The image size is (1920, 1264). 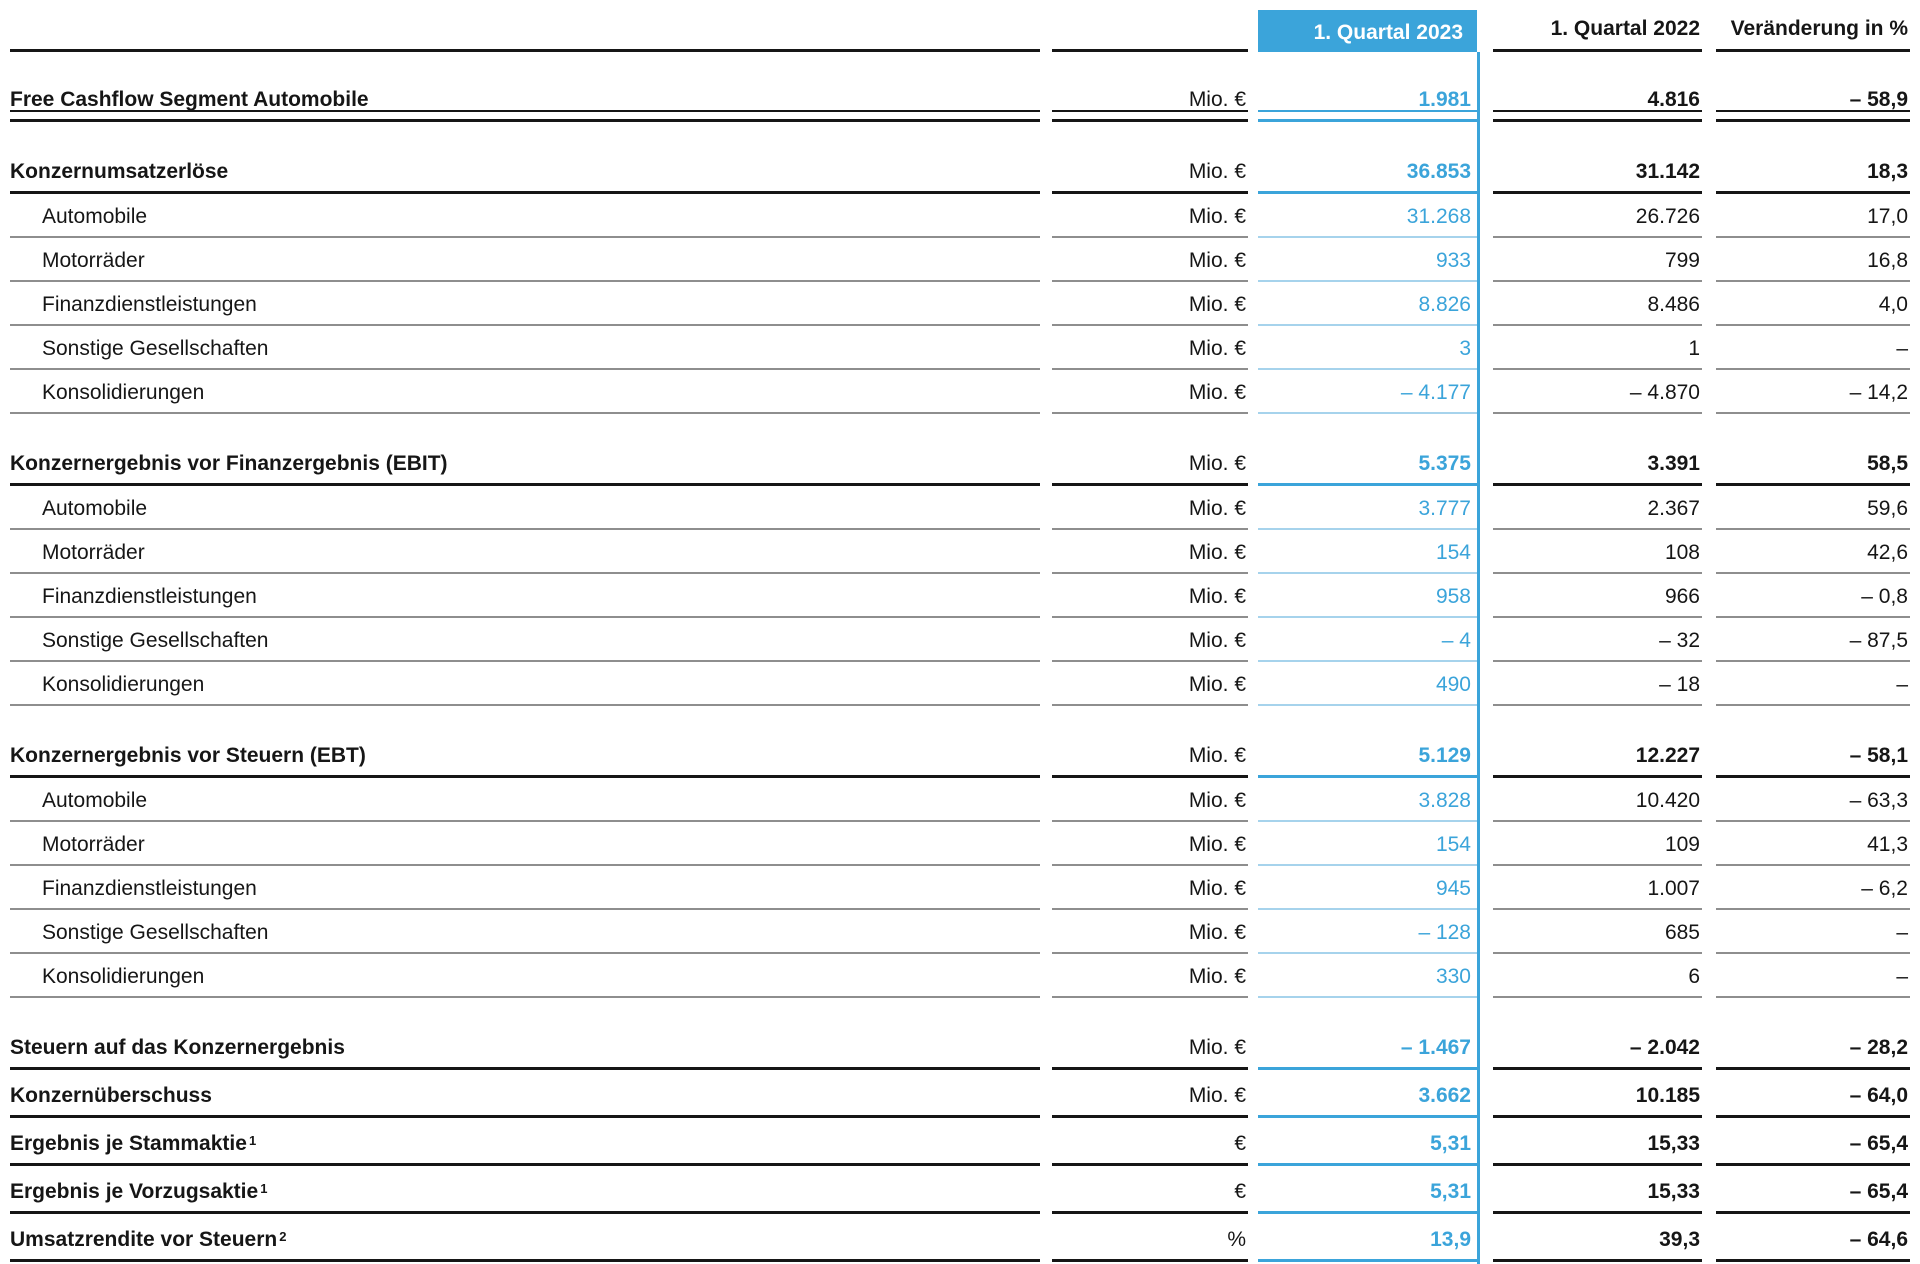 What do you see at coordinates (1597, 1238) in the screenshot?
I see `value-q1-2022: 39,3` at bounding box center [1597, 1238].